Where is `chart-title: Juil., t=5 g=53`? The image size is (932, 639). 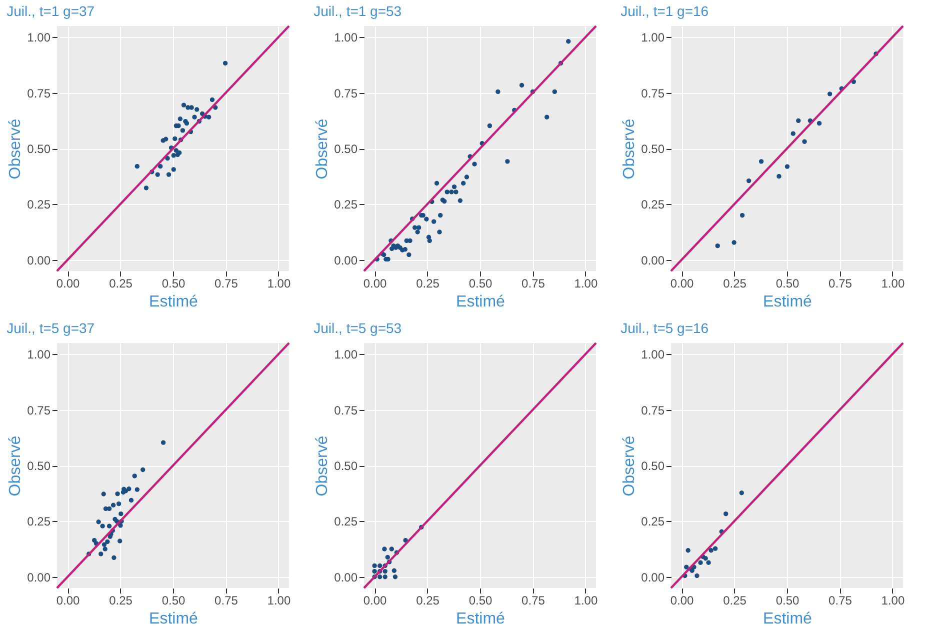 chart-title: Juil., t=5 g=53 is located at coordinates (358, 328).